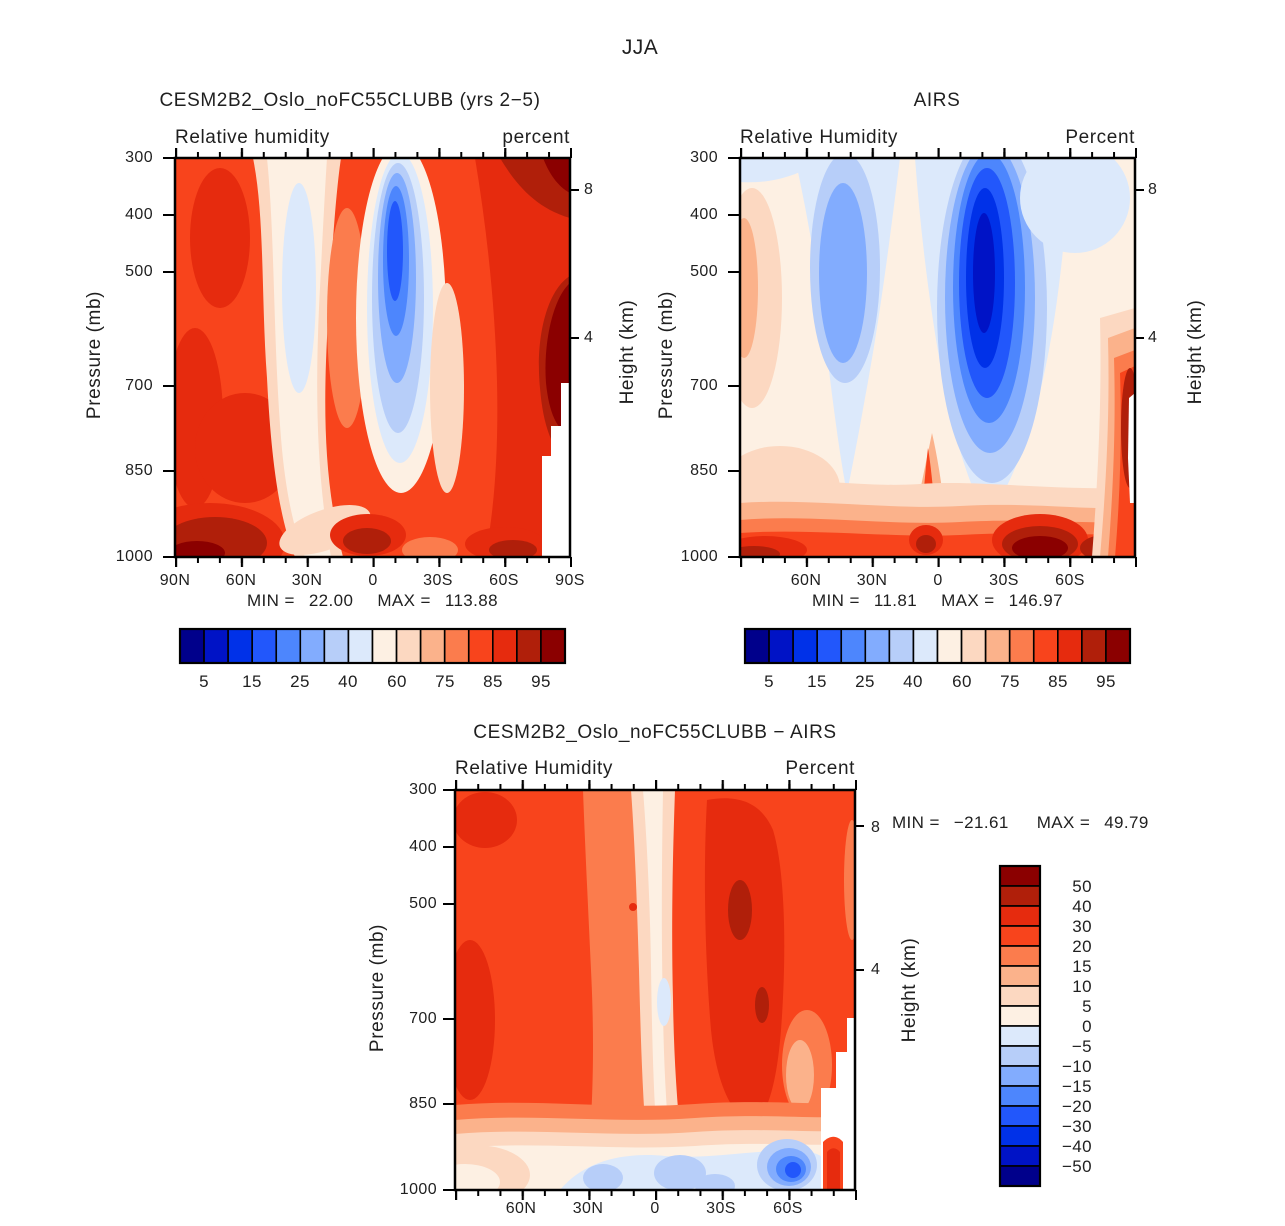 Image resolution: width=1285 pixels, height=1226 pixels. What do you see at coordinates (1020, 1026) in the screenshot?
I see `diff-colorbar` at bounding box center [1020, 1026].